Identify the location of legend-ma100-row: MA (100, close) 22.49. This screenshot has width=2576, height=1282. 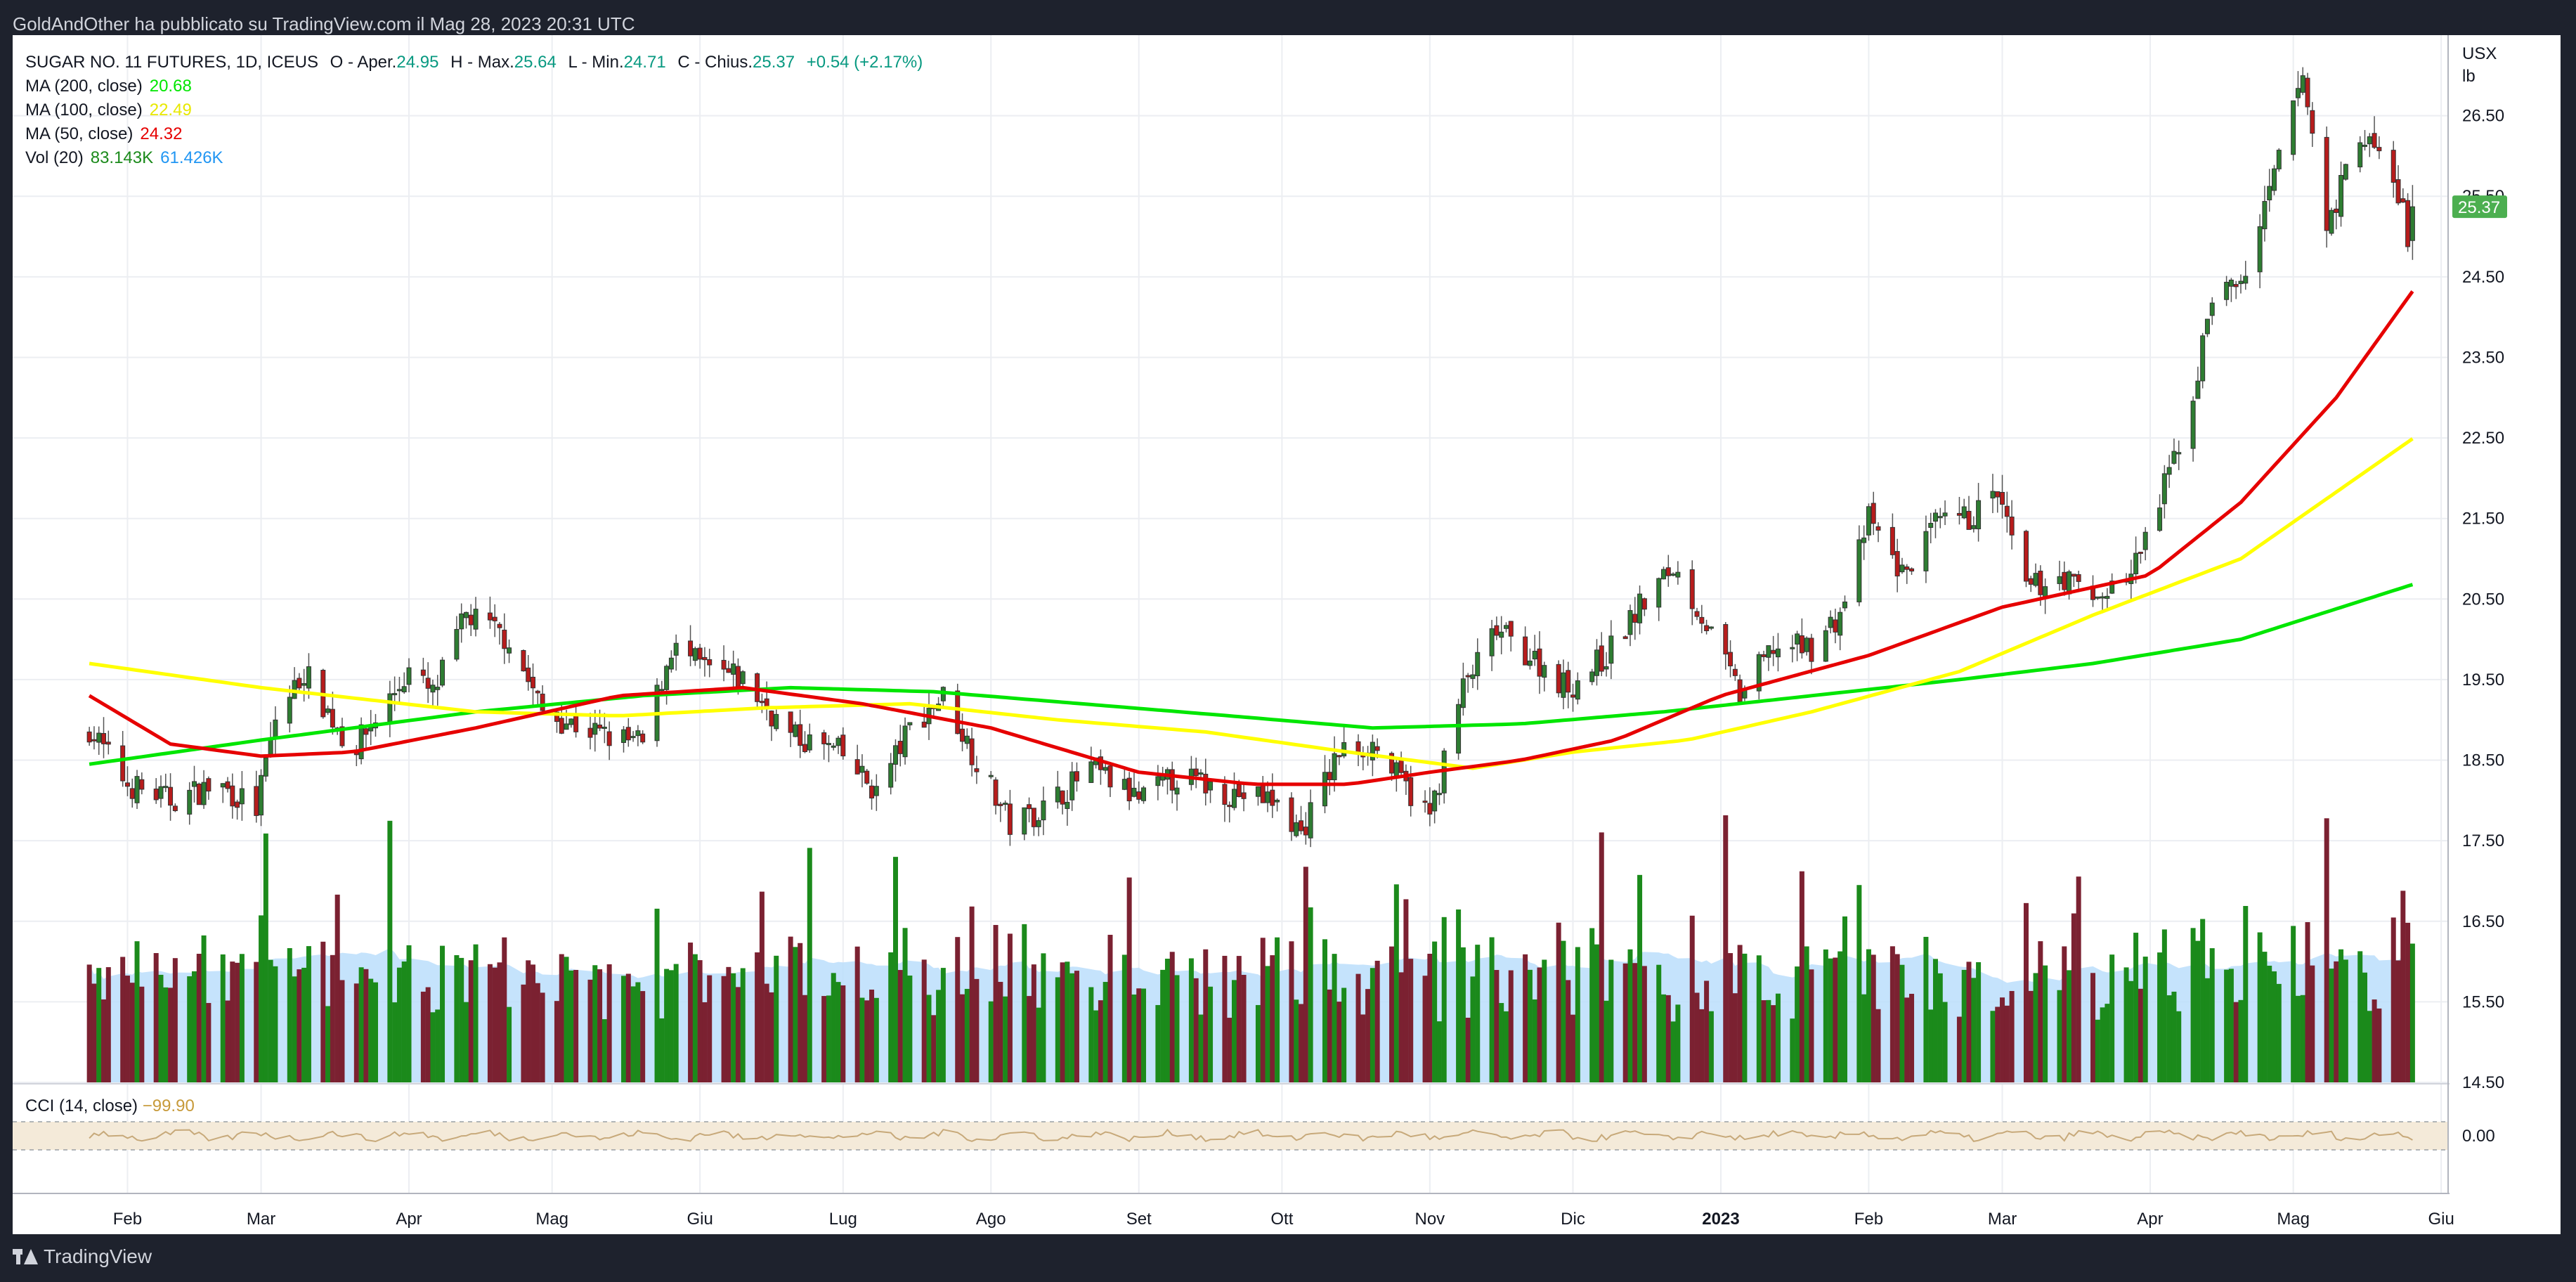
(477, 110).